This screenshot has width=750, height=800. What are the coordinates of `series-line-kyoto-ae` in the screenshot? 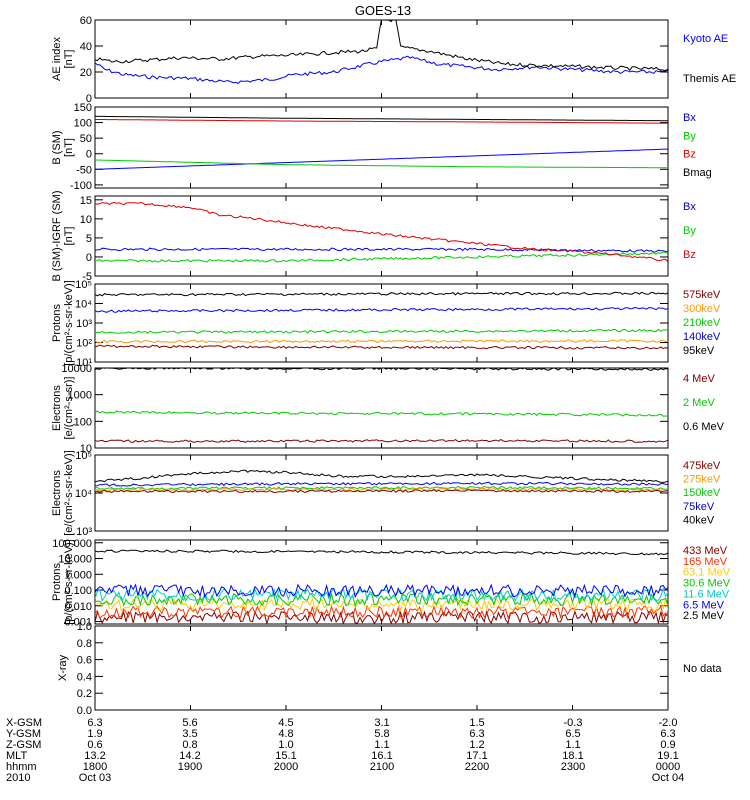 It's located at (381, 69).